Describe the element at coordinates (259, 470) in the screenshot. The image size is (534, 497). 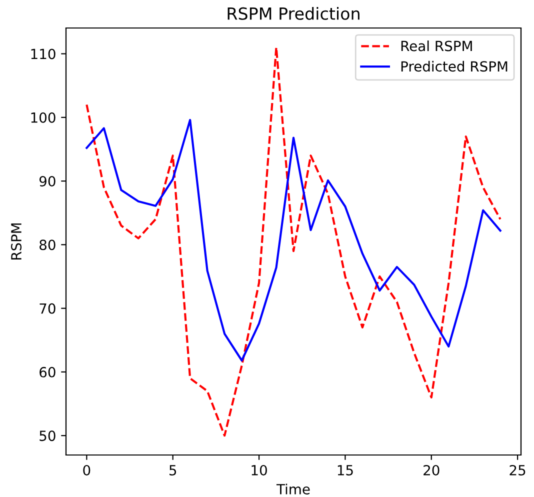
I see `x-tick-label: 10` at that location.